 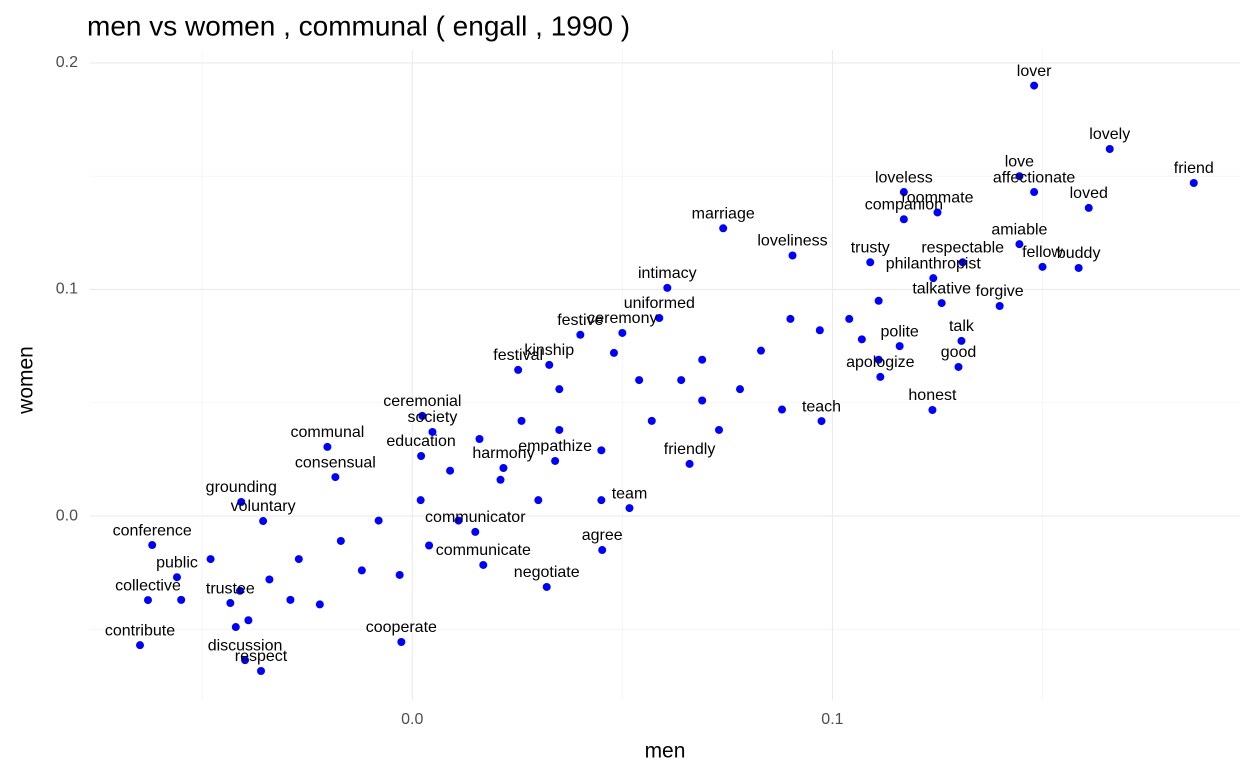 I want to click on point-label: loveliness, so click(x=792, y=241).